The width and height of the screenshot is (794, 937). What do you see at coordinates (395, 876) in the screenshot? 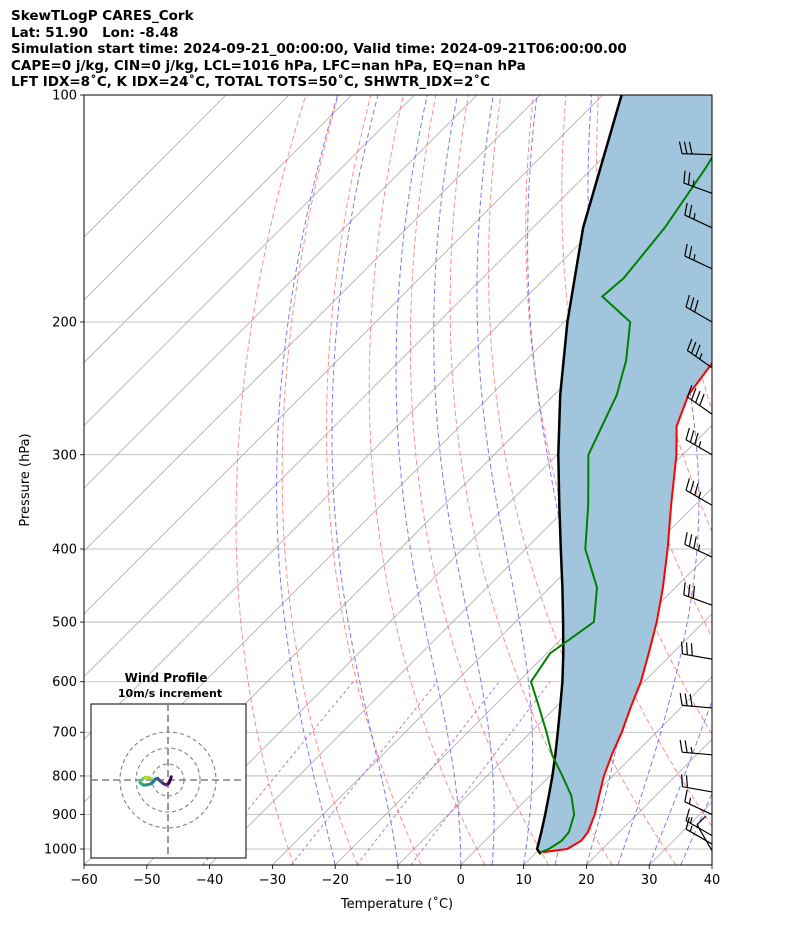
I see `x-axis-ticks: −60 −50 −40 −30 −20 −10 0 10 20 30 40` at bounding box center [395, 876].